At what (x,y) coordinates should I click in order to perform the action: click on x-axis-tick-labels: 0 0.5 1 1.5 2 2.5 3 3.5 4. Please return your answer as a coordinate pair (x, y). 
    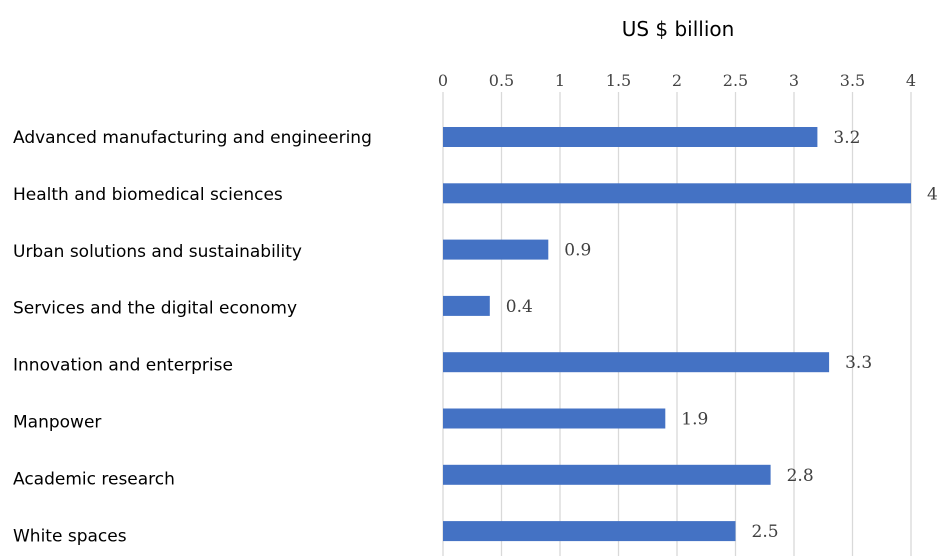
    Looking at the image, I should click on (677, 80).